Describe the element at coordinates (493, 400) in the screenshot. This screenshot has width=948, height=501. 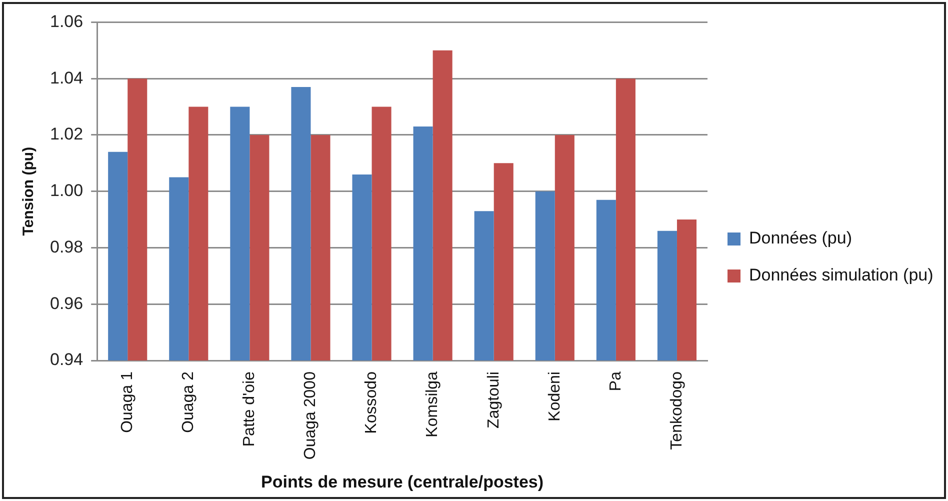
I see `x-tick-label: Zagtouli` at that location.